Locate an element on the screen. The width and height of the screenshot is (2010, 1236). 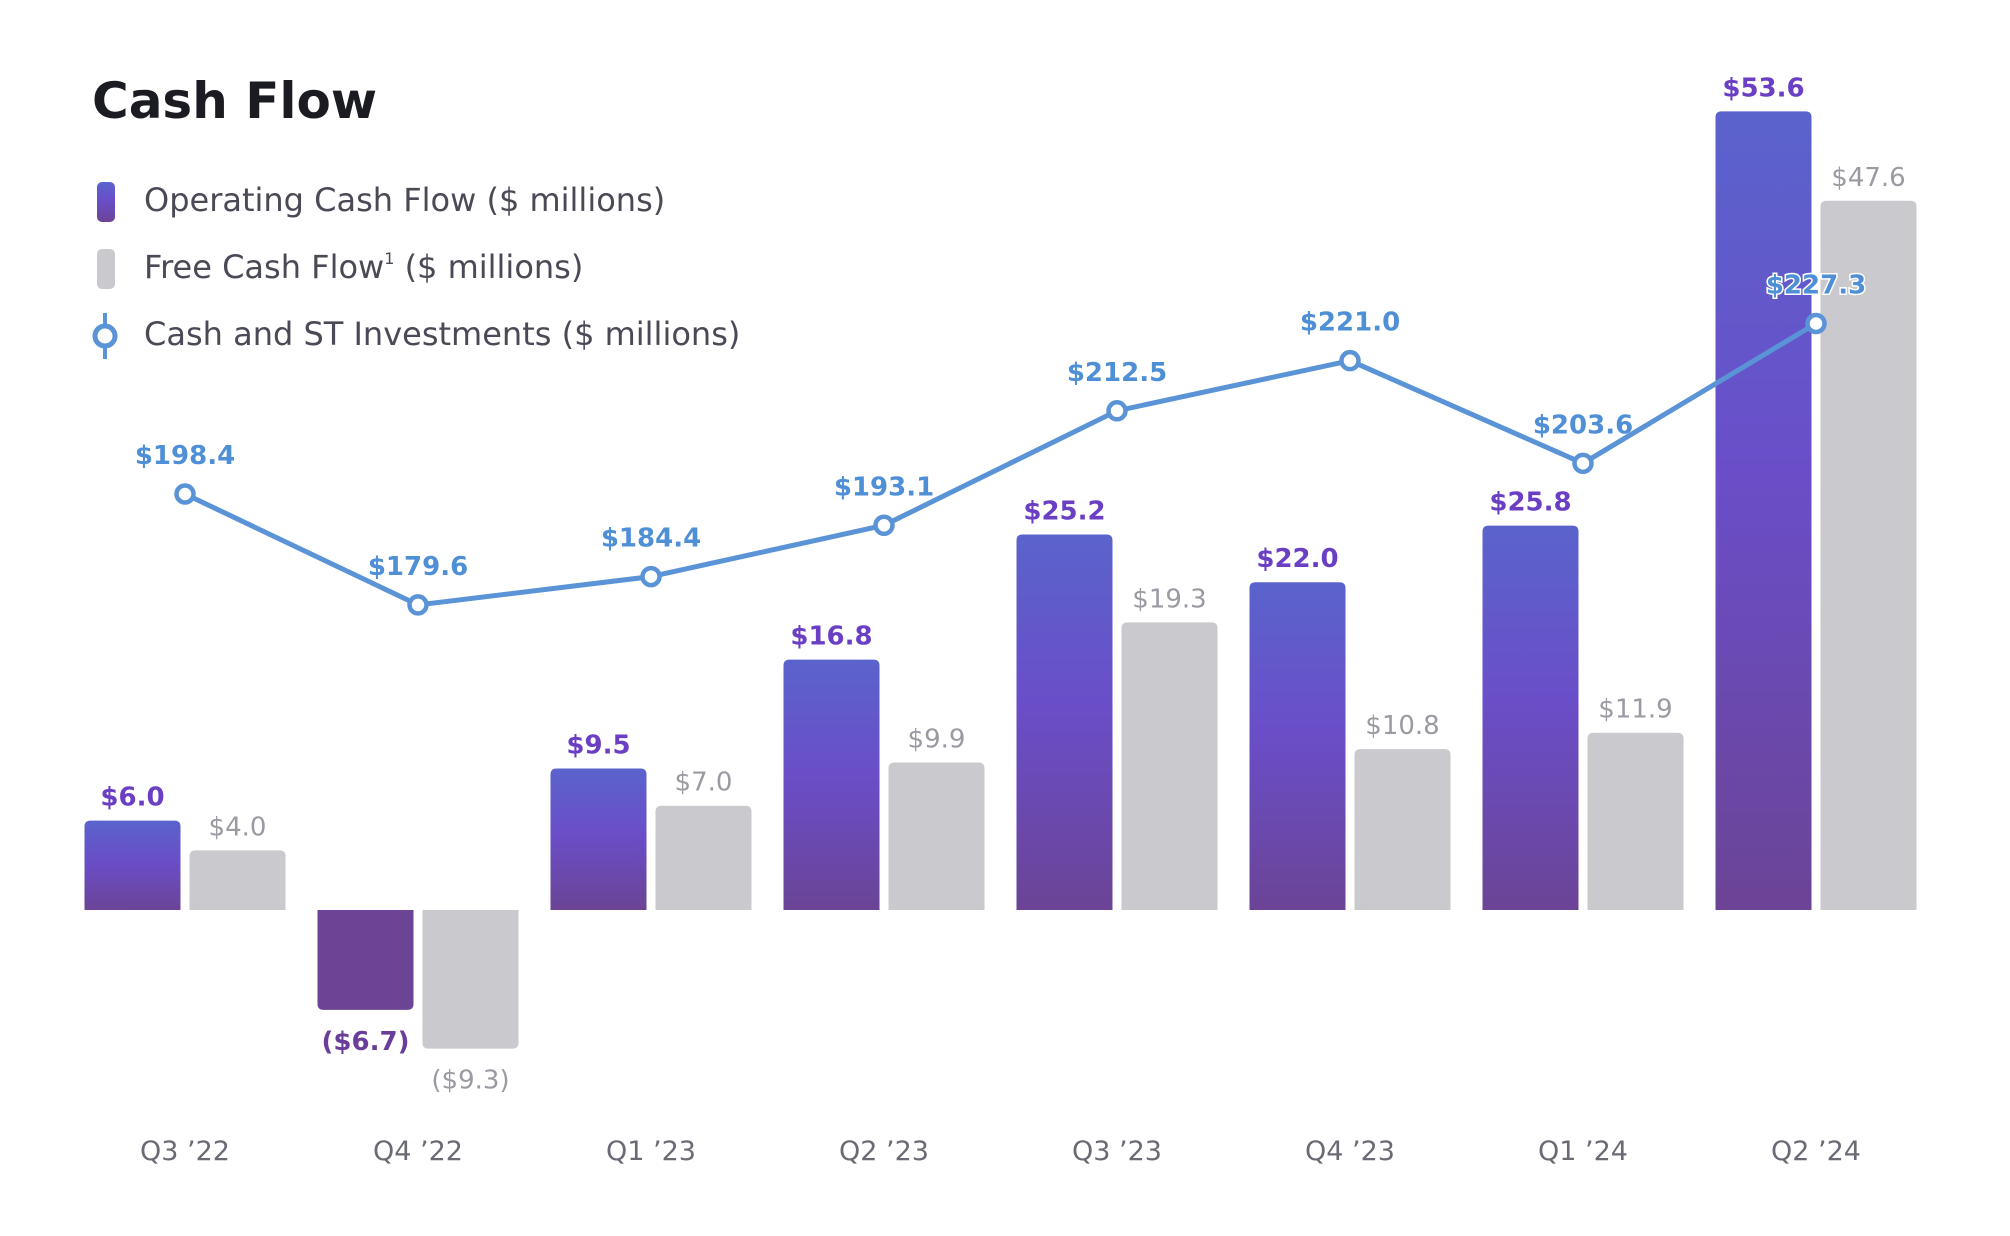
free-cash-flow-data-label: $9.9 is located at coordinates (937, 739).